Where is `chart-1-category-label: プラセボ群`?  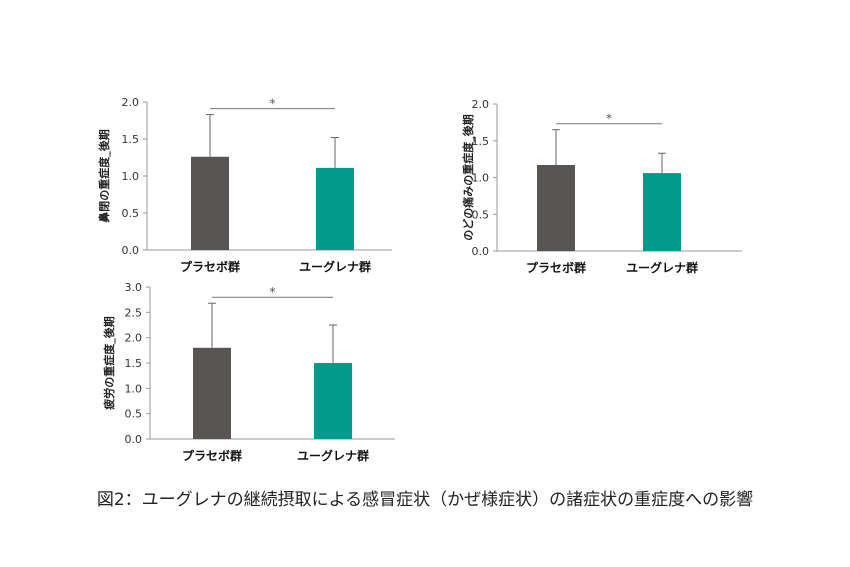 chart-1-category-label: プラセボ群 is located at coordinates (556, 267).